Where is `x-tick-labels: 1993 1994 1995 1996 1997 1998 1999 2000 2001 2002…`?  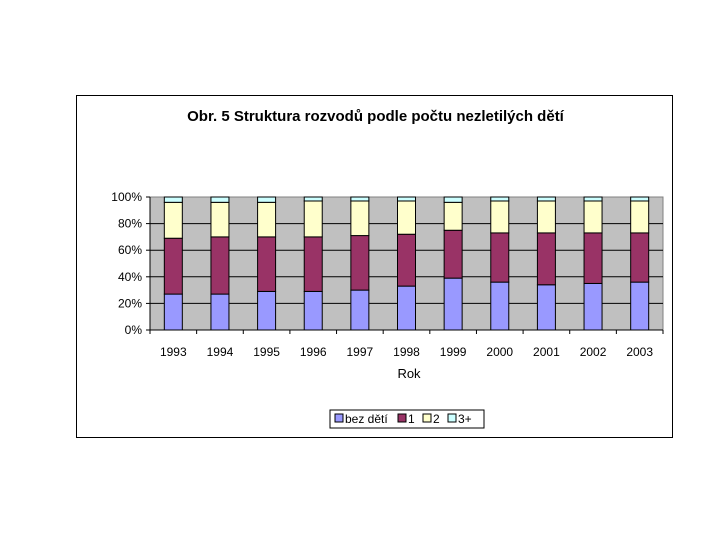
x-tick-labels: 1993 1994 1995 1996 1997 1998 1999 2000 2001 2002… is located at coordinates (406, 352).